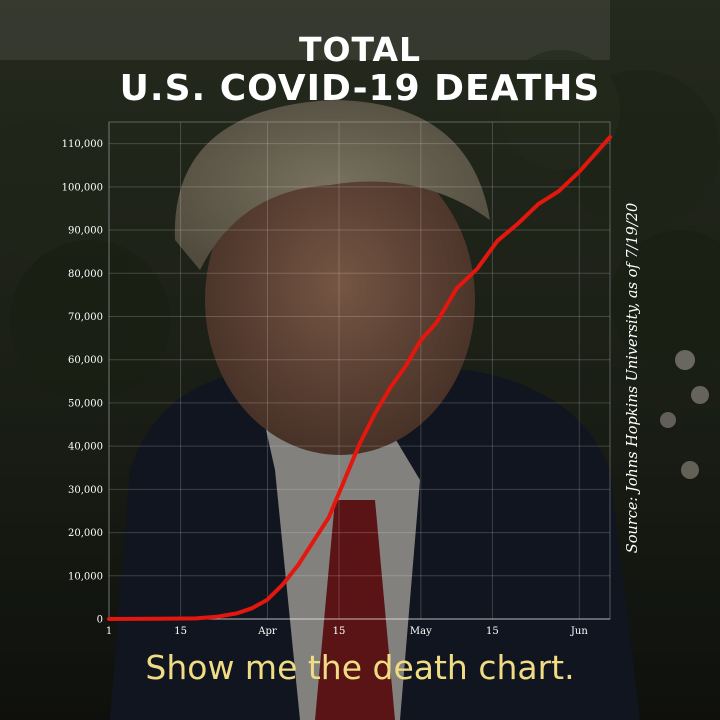 This screenshot has width=720, height=720. Describe the element at coordinates (100, 620) in the screenshot. I see `y-tick-label: 0` at that location.